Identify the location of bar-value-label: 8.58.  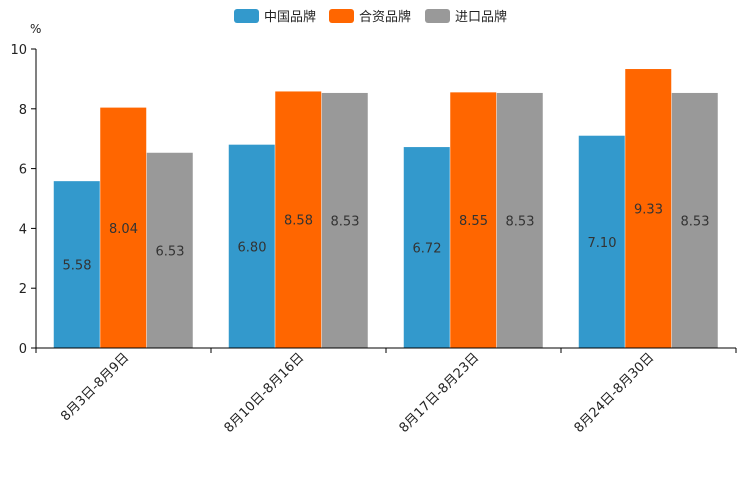
(298, 221).